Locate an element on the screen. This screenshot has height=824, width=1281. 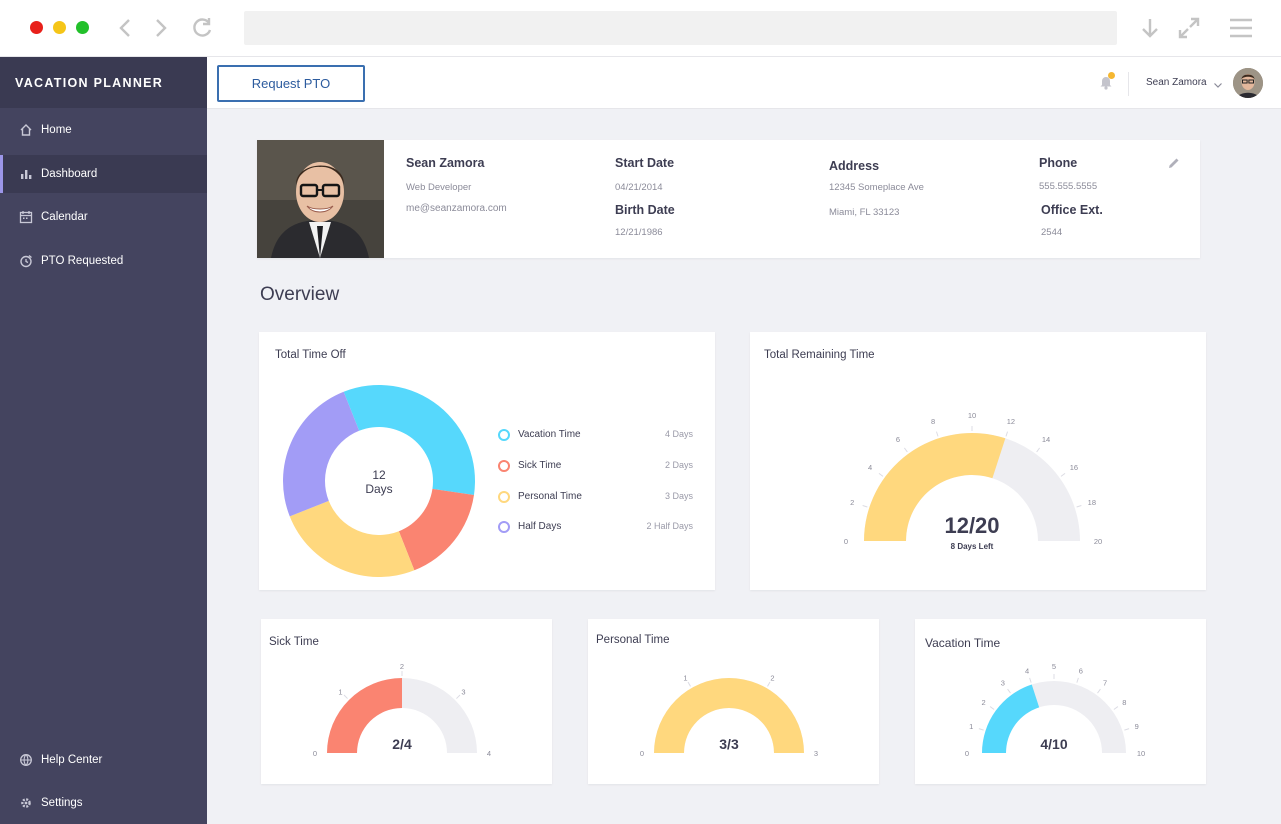
vacation-time-card: Vacation Time 0 1 2 3 4 5 6 7 8 9 10 4/10 is located at coordinates (1060, 701).